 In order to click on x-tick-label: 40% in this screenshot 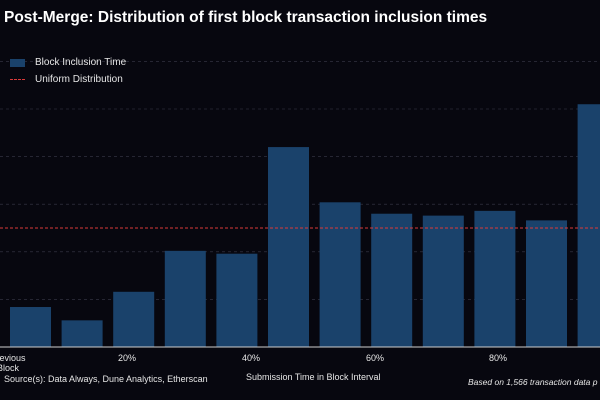, I will do `click(251, 358)`.